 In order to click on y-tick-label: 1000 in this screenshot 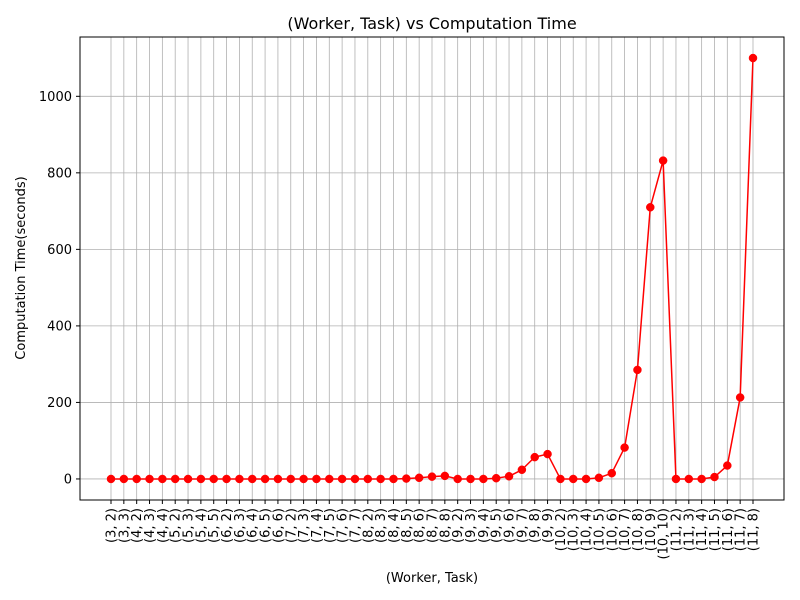, I will do `click(55, 97)`.